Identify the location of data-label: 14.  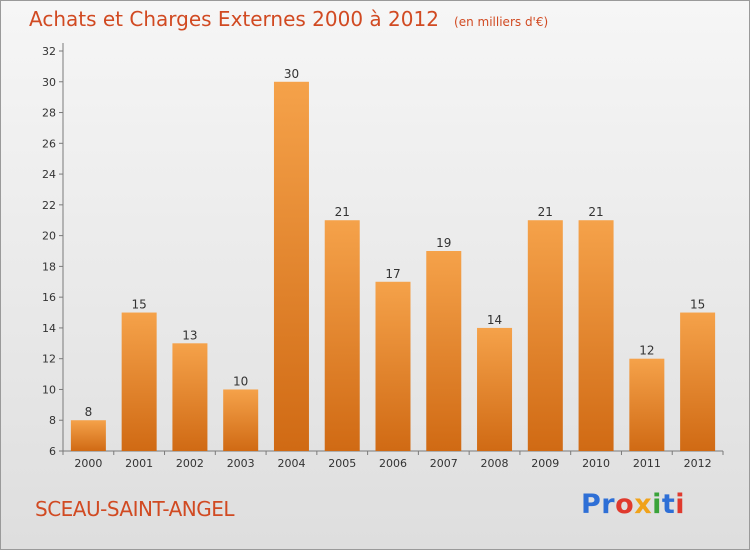
(494, 320).